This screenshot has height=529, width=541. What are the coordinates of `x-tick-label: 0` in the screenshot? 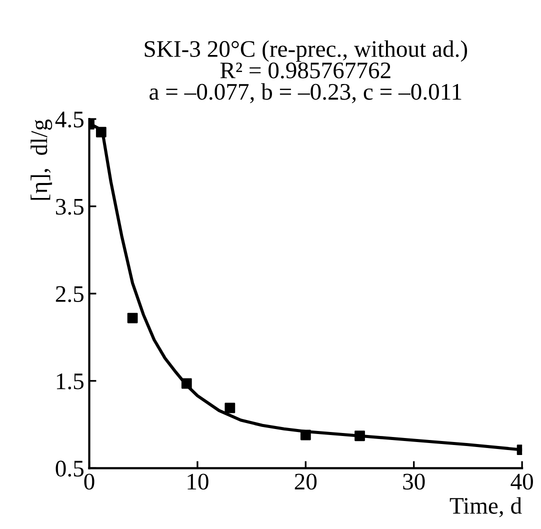 It's located at (89, 482).